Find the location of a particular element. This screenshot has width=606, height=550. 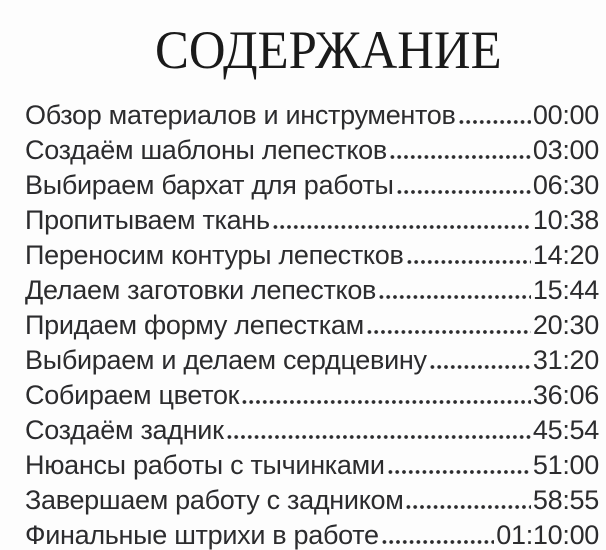

toc-item-time: 03:00 is located at coordinates (565, 150).